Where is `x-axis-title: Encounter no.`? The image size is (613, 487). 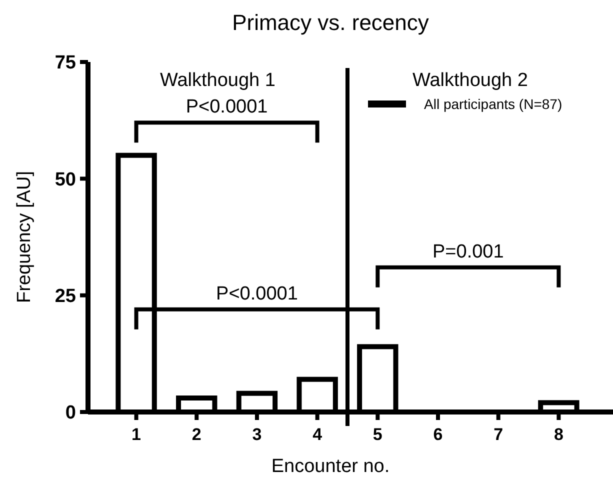
x-axis-title: Encounter no. is located at coordinates (330, 466).